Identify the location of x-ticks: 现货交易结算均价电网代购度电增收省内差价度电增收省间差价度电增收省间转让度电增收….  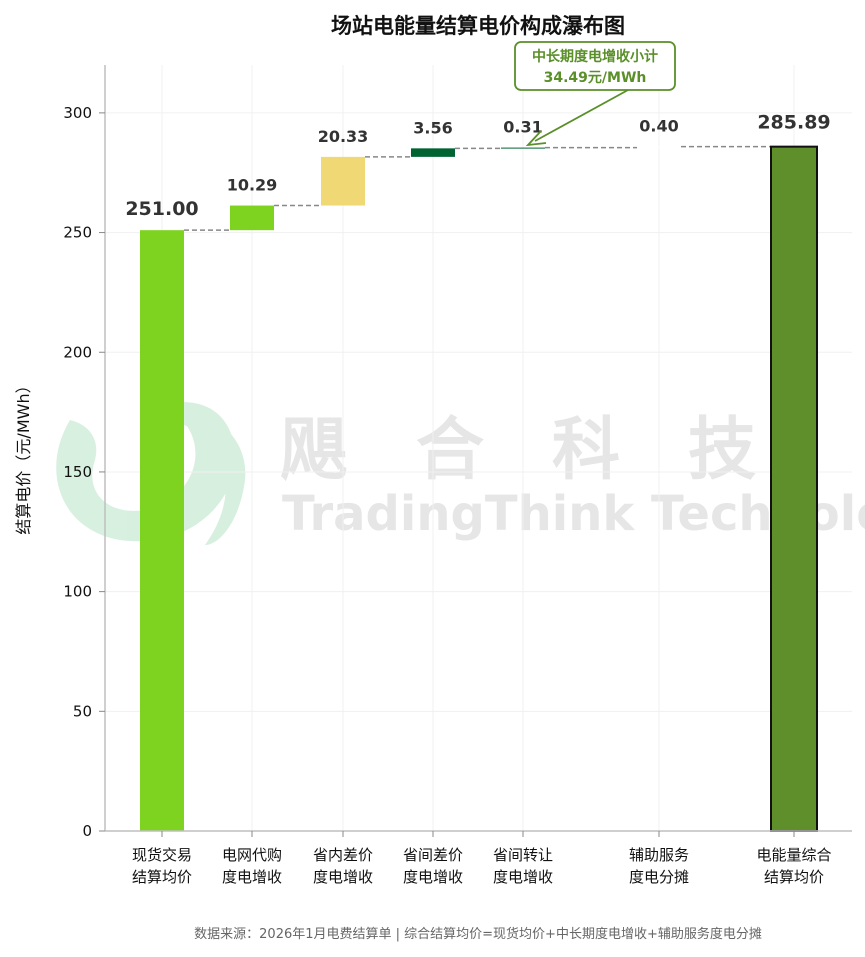
(482, 858).